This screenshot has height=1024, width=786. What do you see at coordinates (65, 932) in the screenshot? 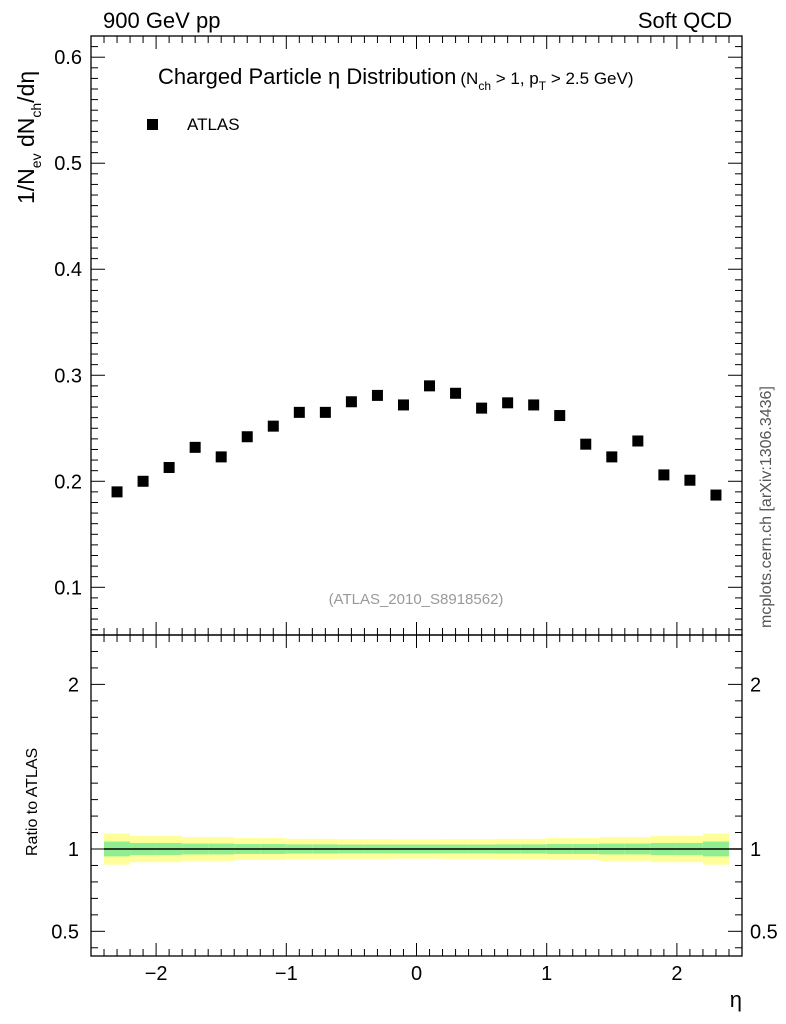
I see `ratio-y-tick-label-left: 0.5` at bounding box center [65, 932].